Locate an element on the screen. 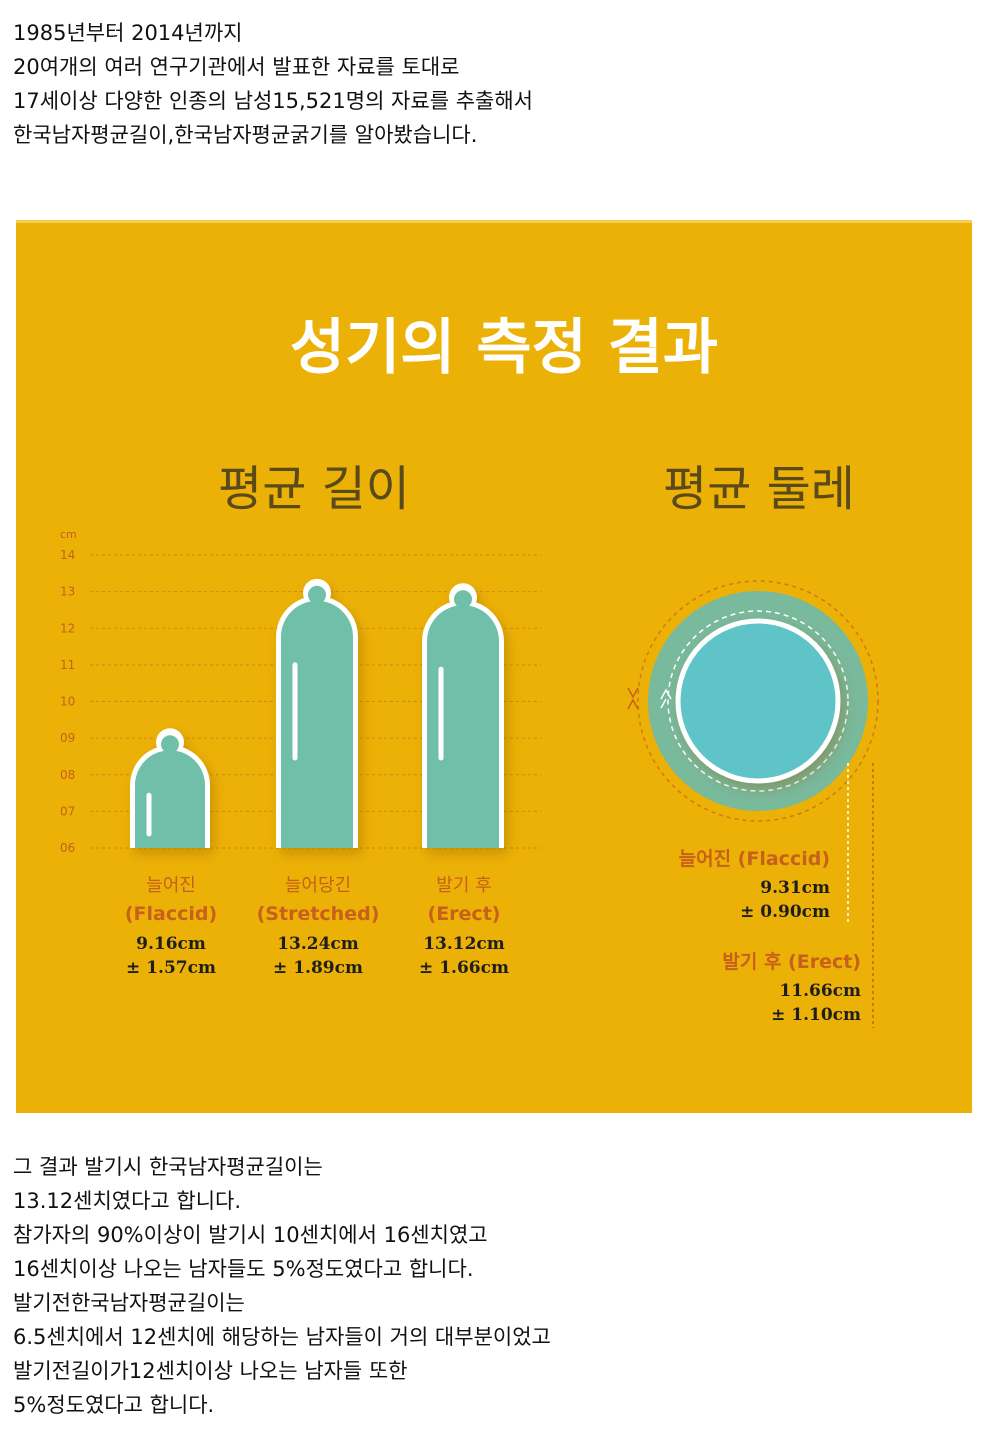  y-tick-label: 07 is located at coordinates (67, 811).